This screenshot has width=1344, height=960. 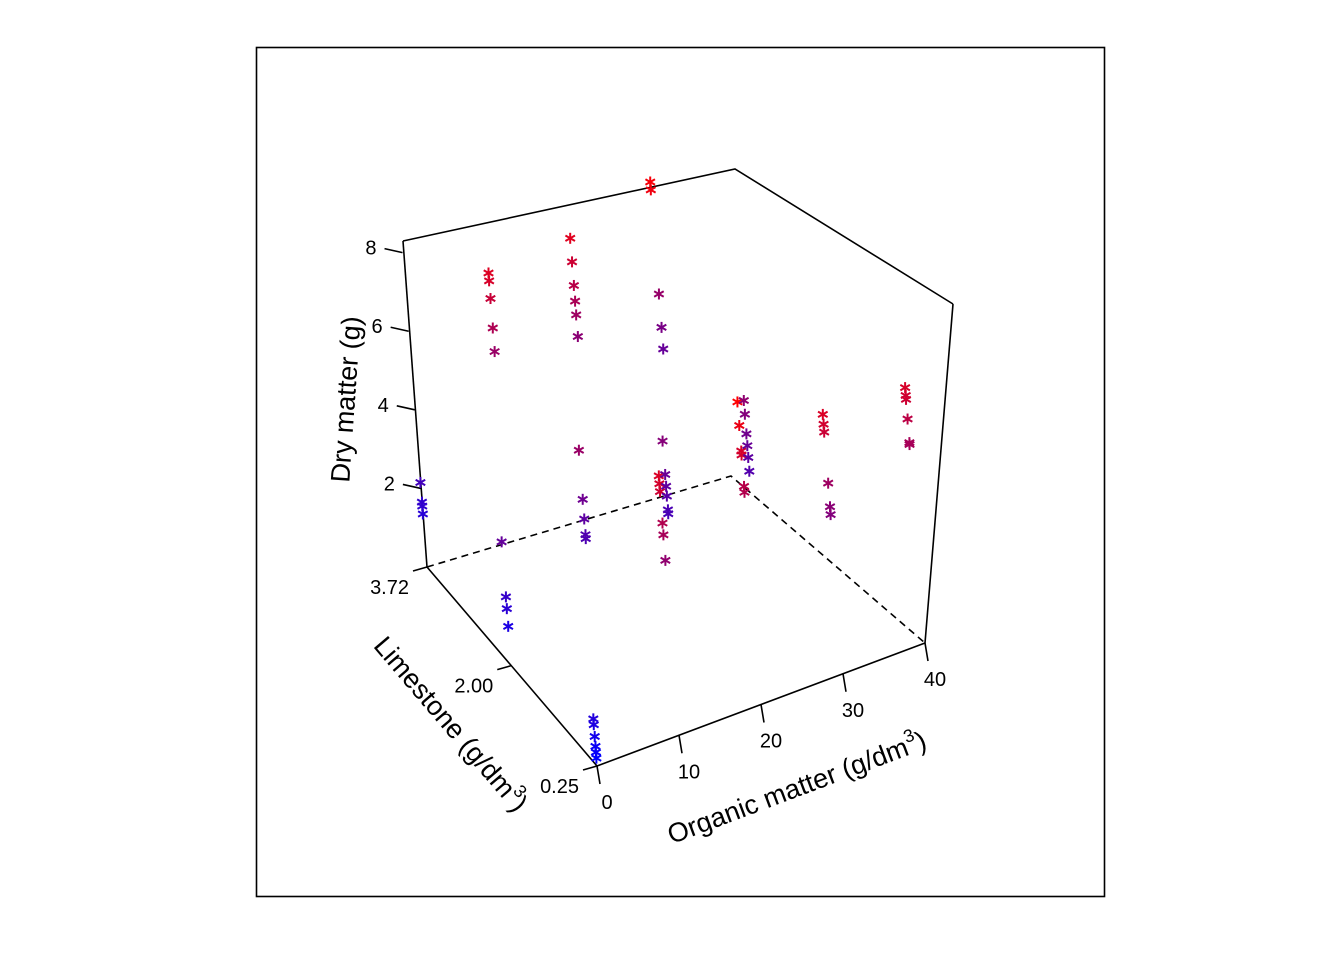 I want to click on z-tick-label: 6, so click(x=377, y=327).